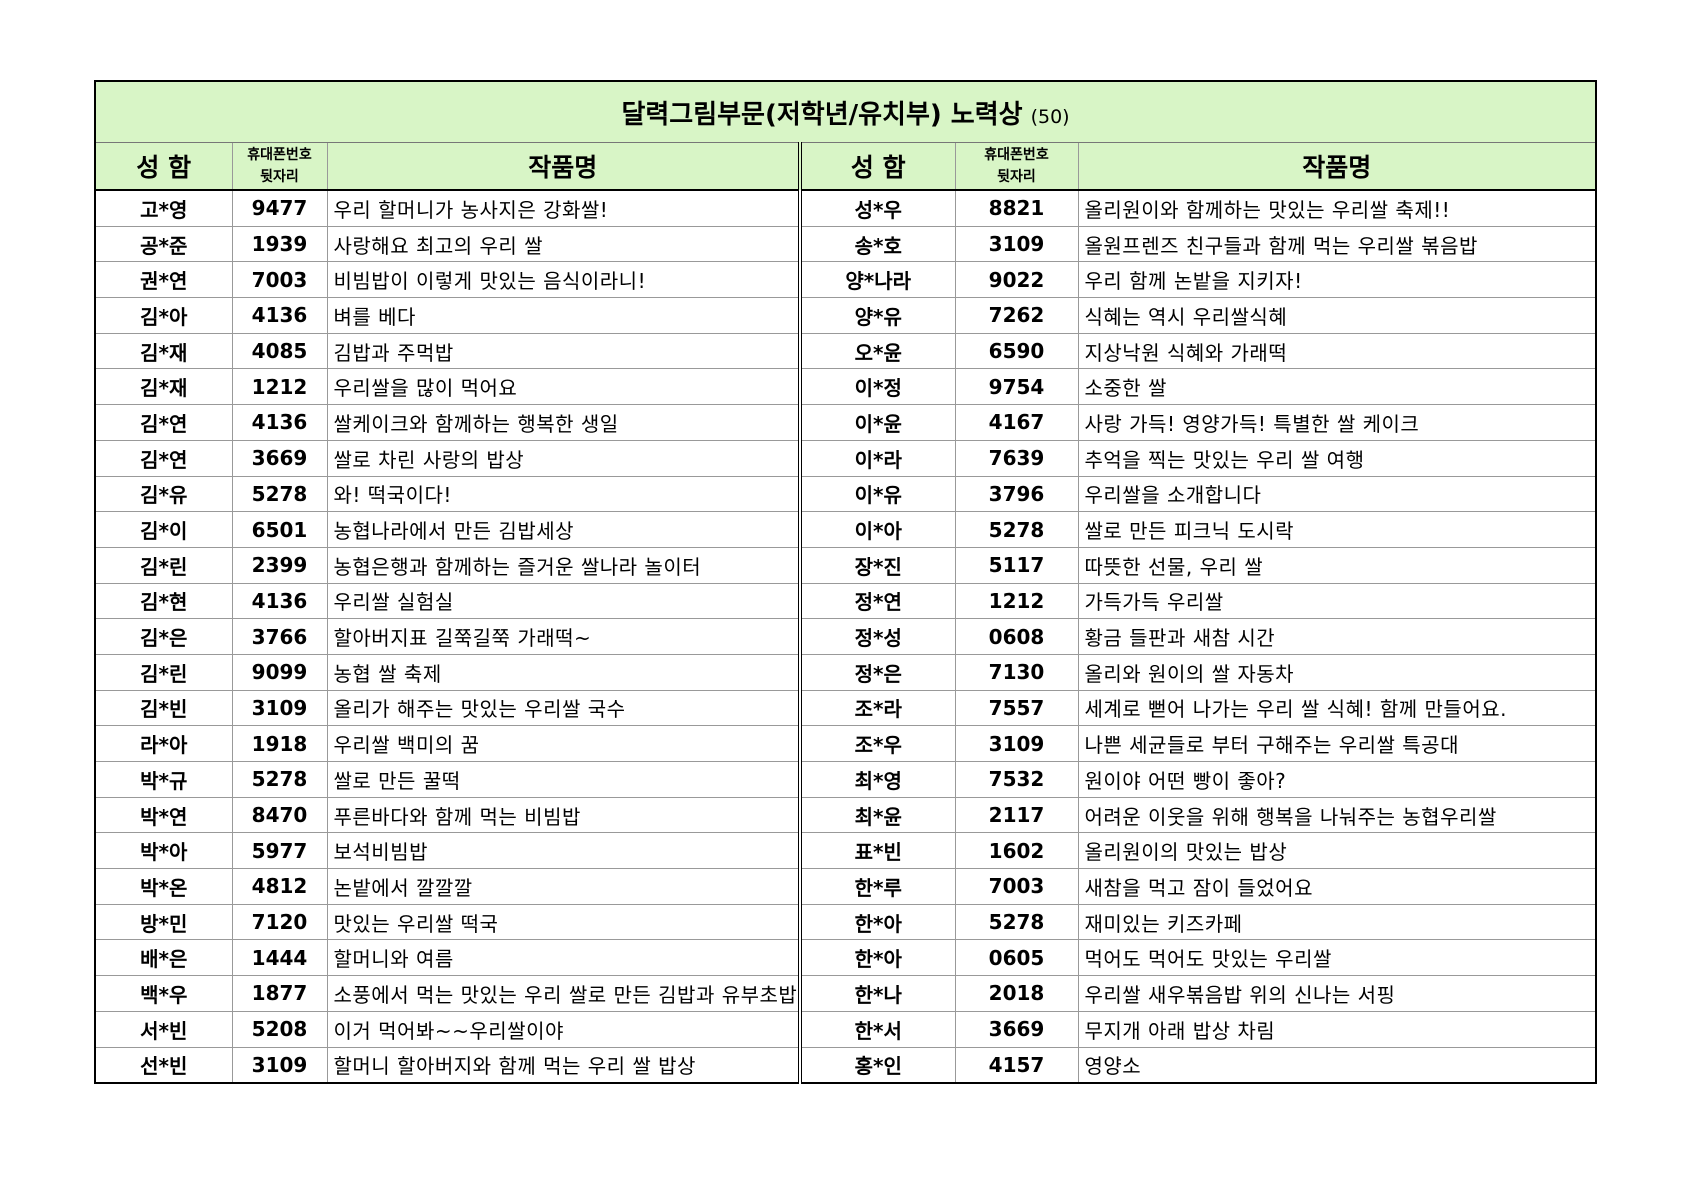 The image size is (1684, 1190). I want to click on name: 이*아, so click(877, 529).